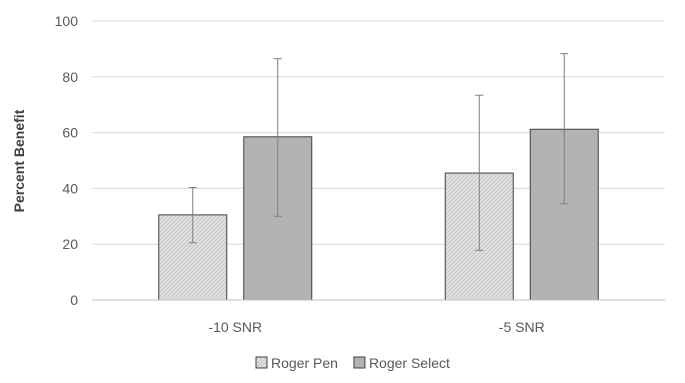 The width and height of the screenshot is (685, 383). What do you see at coordinates (67, 21) in the screenshot?
I see `y-tick-label: 100` at bounding box center [67, 21].